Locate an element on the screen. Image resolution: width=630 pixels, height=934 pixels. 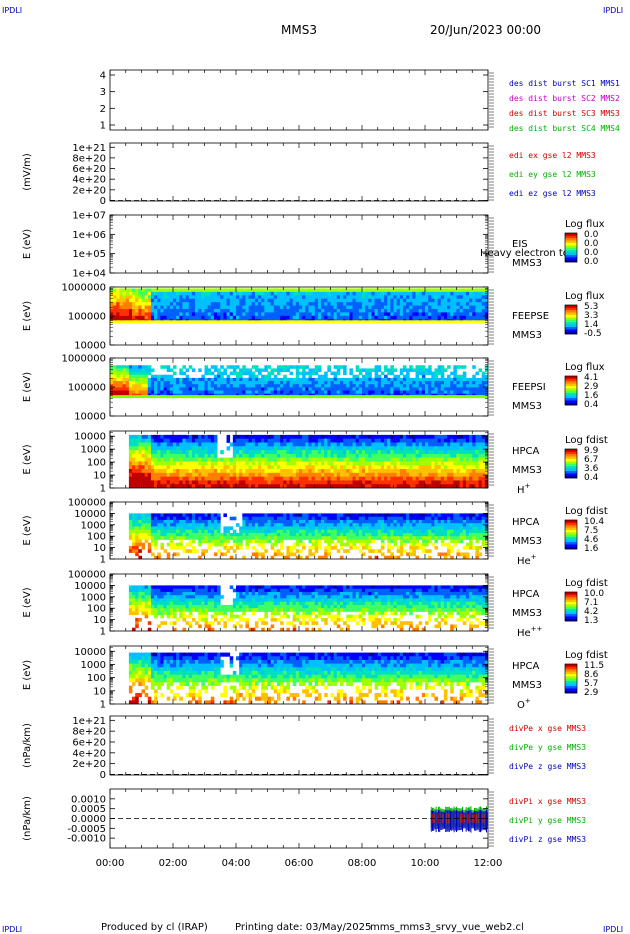
colorbar-tick-label: 0.0 is located at coordinates (591, 253).